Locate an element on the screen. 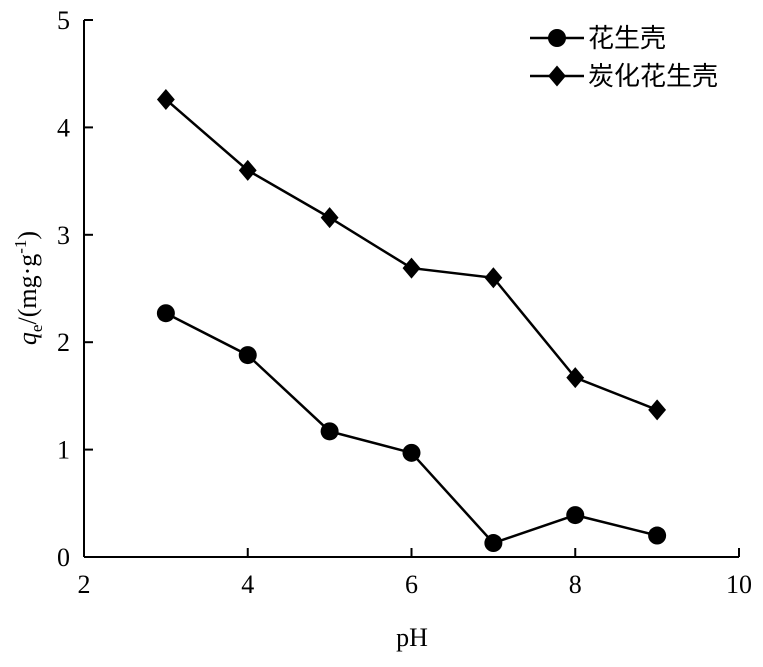  y-tick-label: 0 is located at coordinates (63, 557).